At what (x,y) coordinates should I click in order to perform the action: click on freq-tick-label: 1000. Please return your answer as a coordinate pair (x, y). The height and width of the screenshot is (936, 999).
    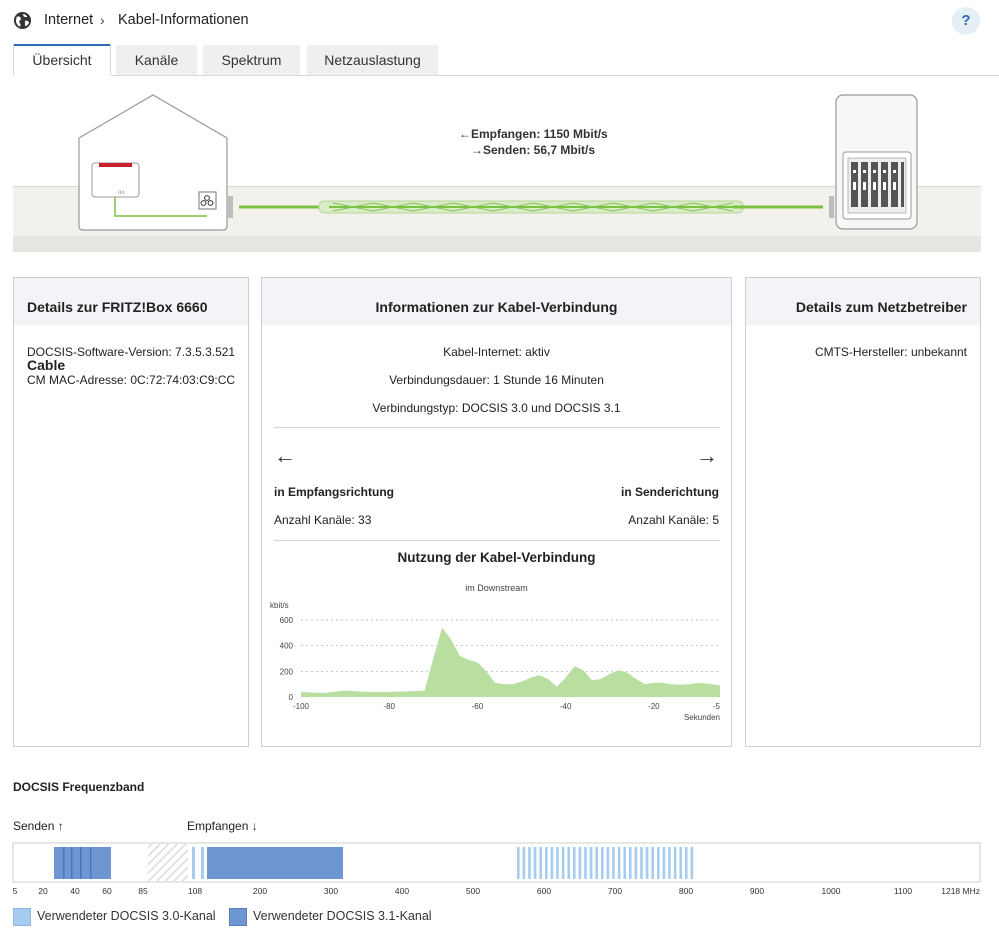
    Looking at the image, I should click on (831, 891).